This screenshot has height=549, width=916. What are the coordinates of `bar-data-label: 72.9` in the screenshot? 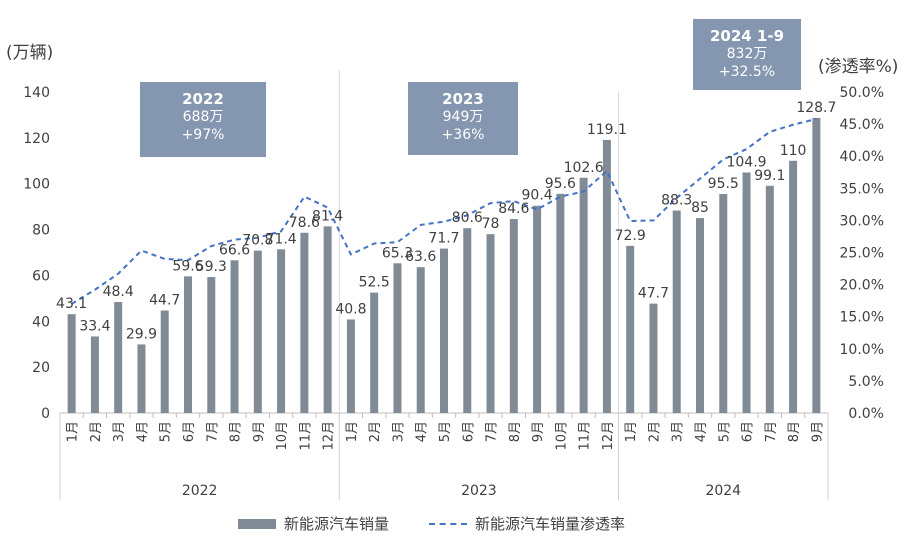 It's located at (630, 236).